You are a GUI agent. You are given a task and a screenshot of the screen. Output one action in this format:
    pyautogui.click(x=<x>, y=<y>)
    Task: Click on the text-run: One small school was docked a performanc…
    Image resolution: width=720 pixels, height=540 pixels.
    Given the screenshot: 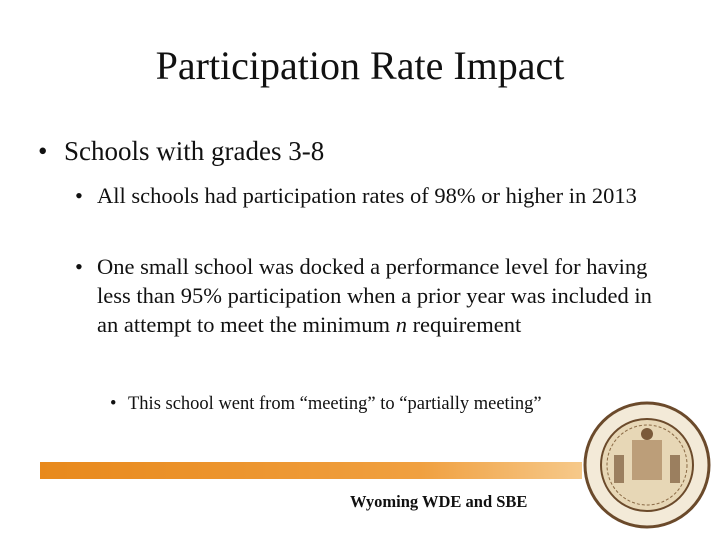 What is the action you would take?
    pyautogui.click(x=374, y=295)
    